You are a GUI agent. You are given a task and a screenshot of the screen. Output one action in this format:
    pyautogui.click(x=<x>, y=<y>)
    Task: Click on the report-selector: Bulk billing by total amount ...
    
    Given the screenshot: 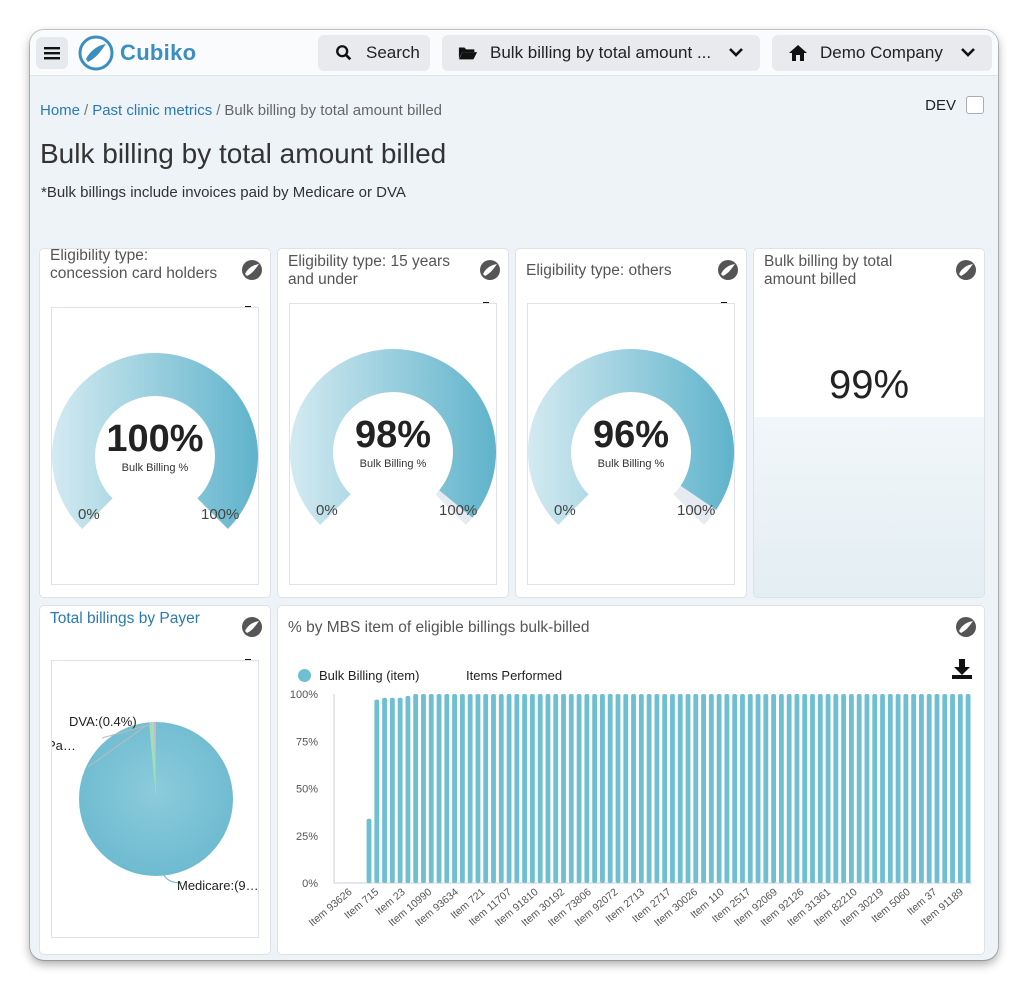 What is the action you would take?
    pyautogui.click(x=601, y=53)
    